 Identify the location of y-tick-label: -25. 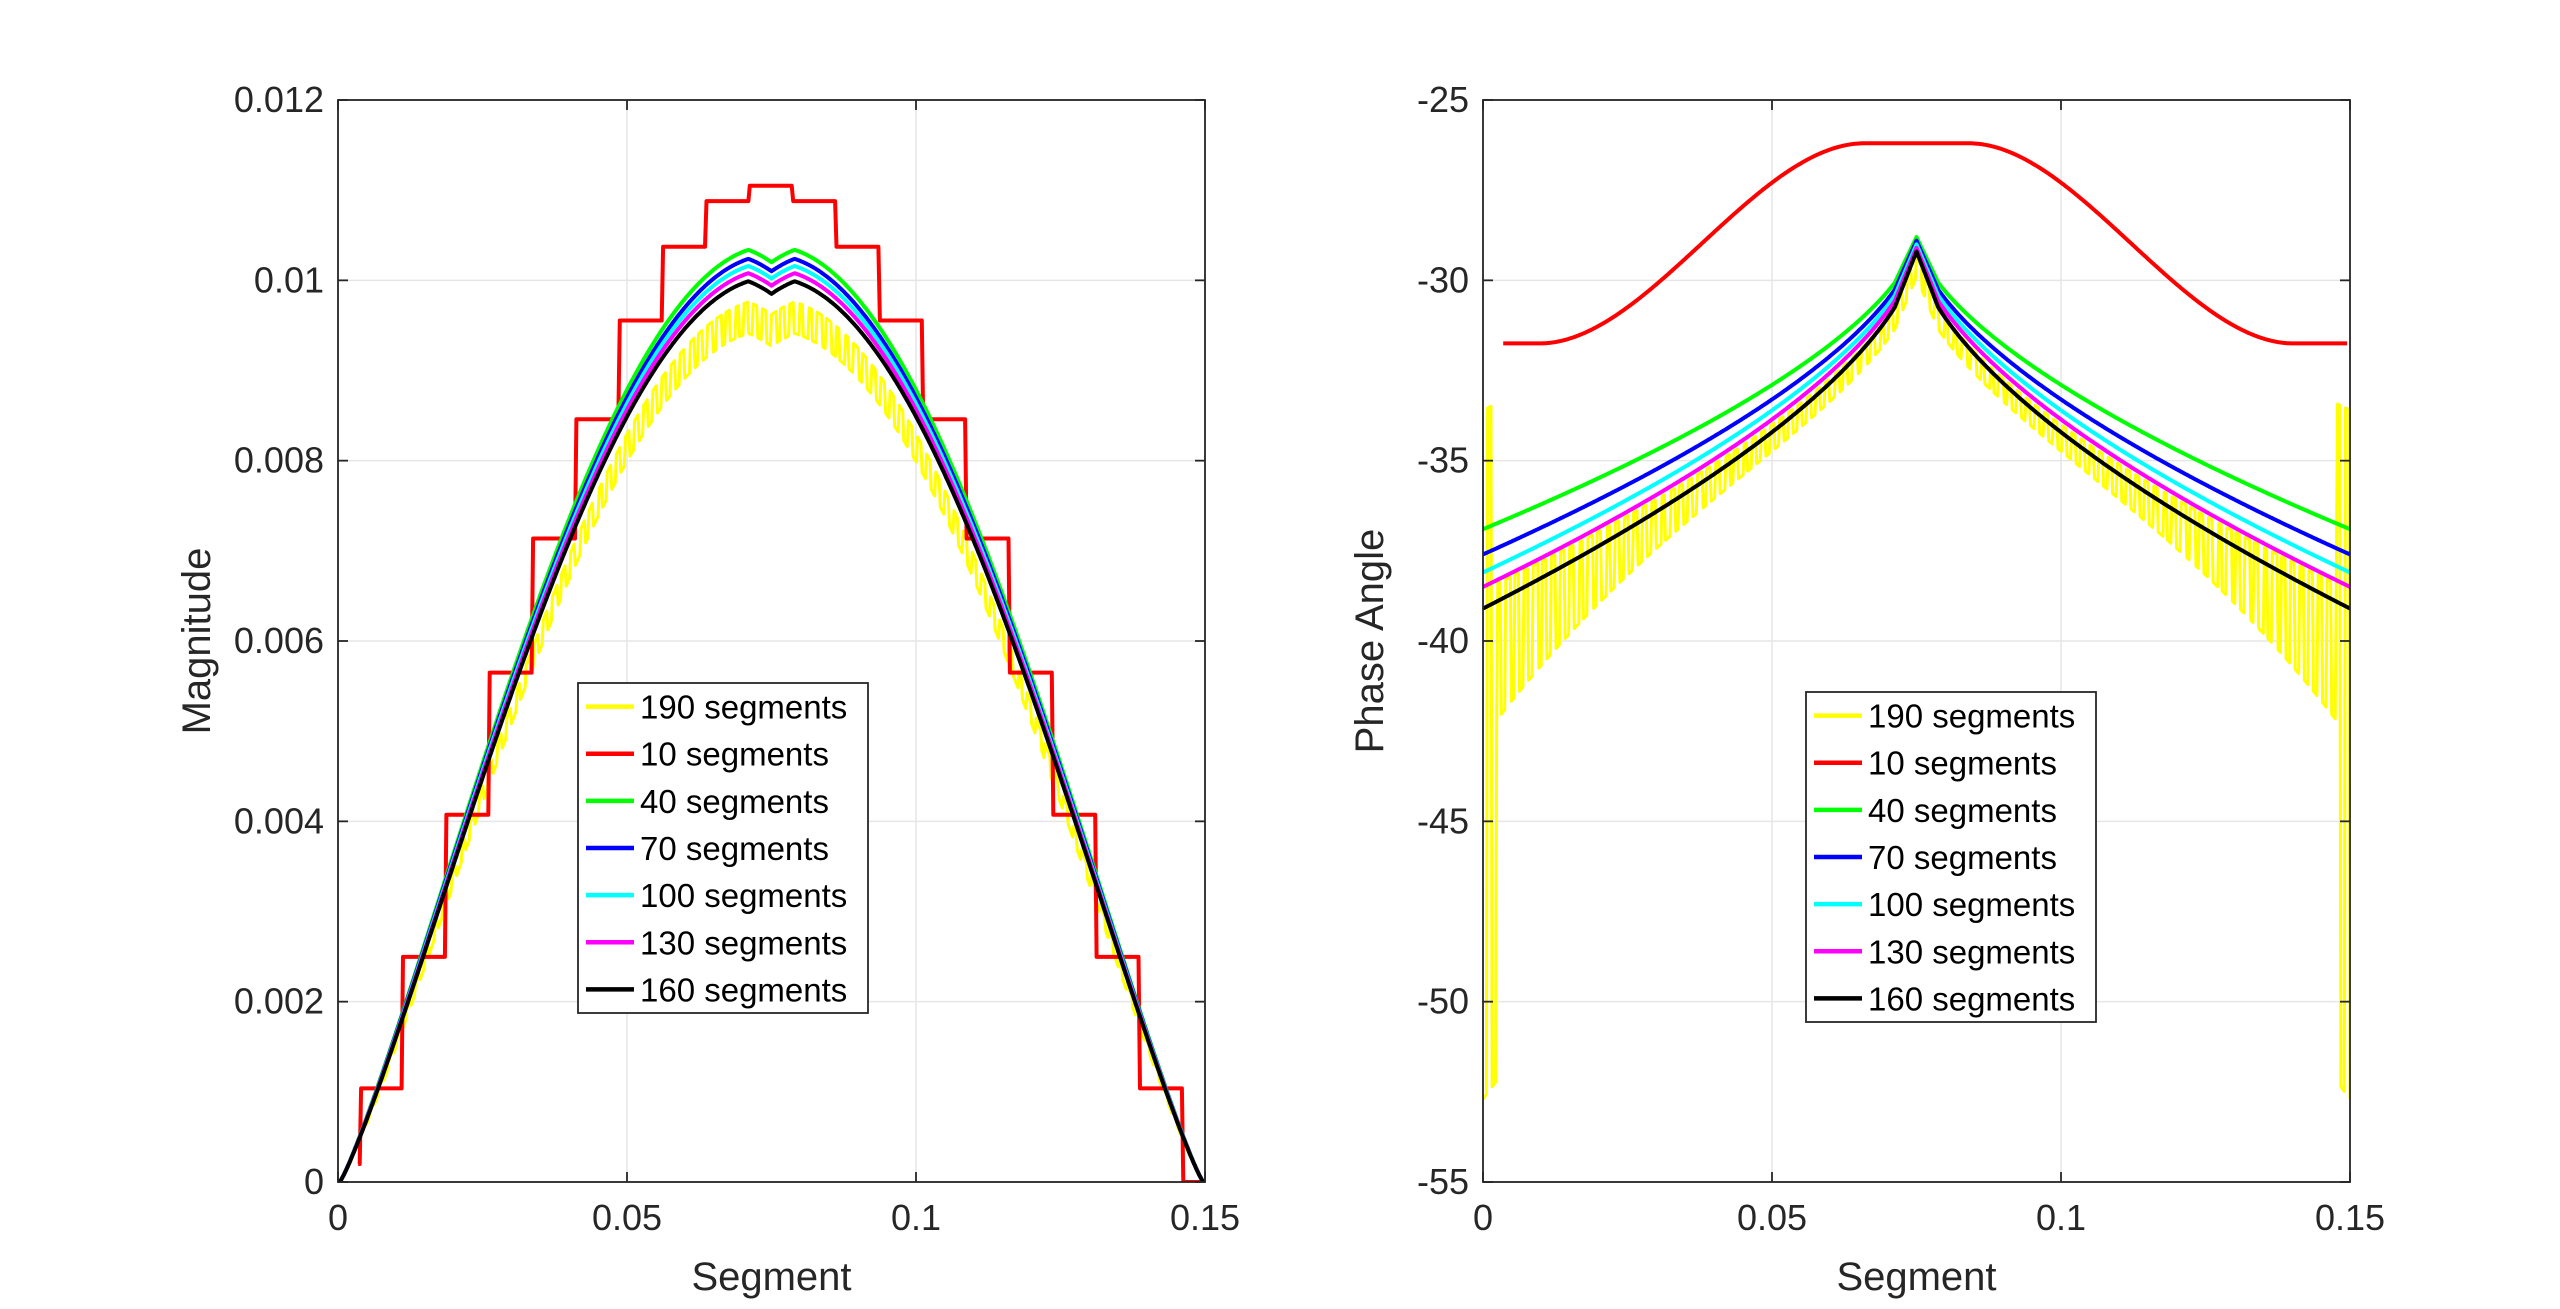
(1443, 99).